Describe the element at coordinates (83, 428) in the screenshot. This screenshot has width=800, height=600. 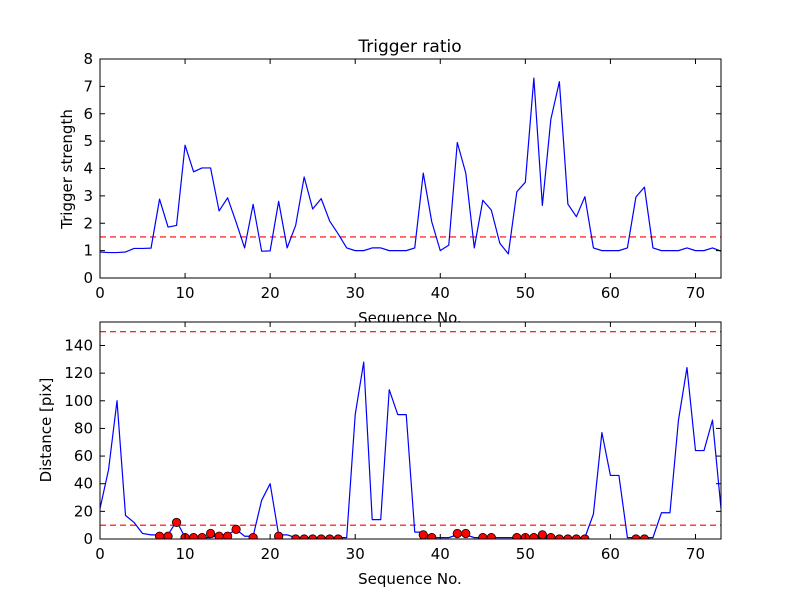
I see `y-tick-label: 80` at that location.